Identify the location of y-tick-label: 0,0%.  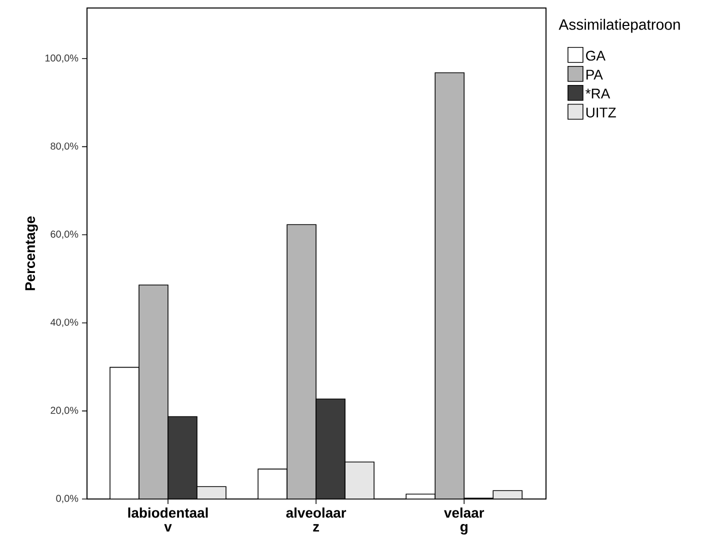
(67, 499).